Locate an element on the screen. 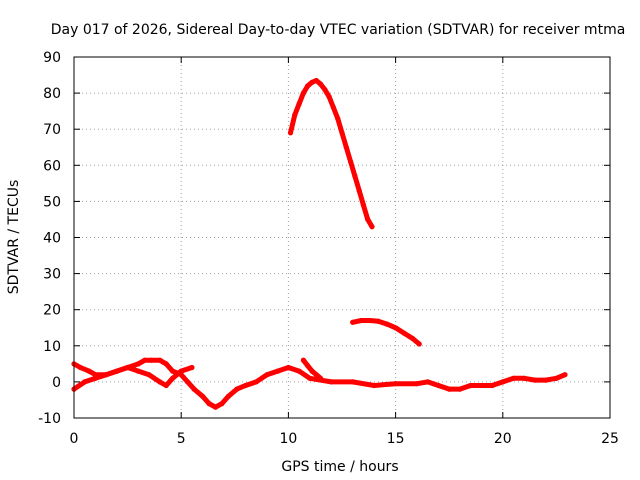  x-tick-label: 25 is located at coordinates (610, 439).